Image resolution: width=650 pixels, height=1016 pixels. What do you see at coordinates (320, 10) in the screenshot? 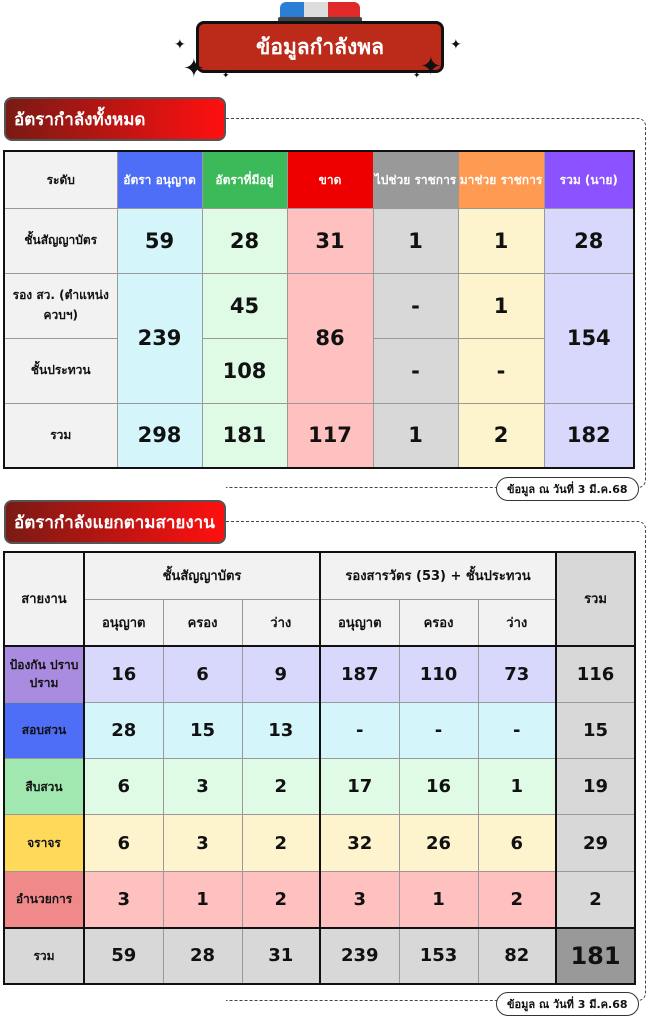
I see `siren-light-icon` at bounding box center [320, 10].